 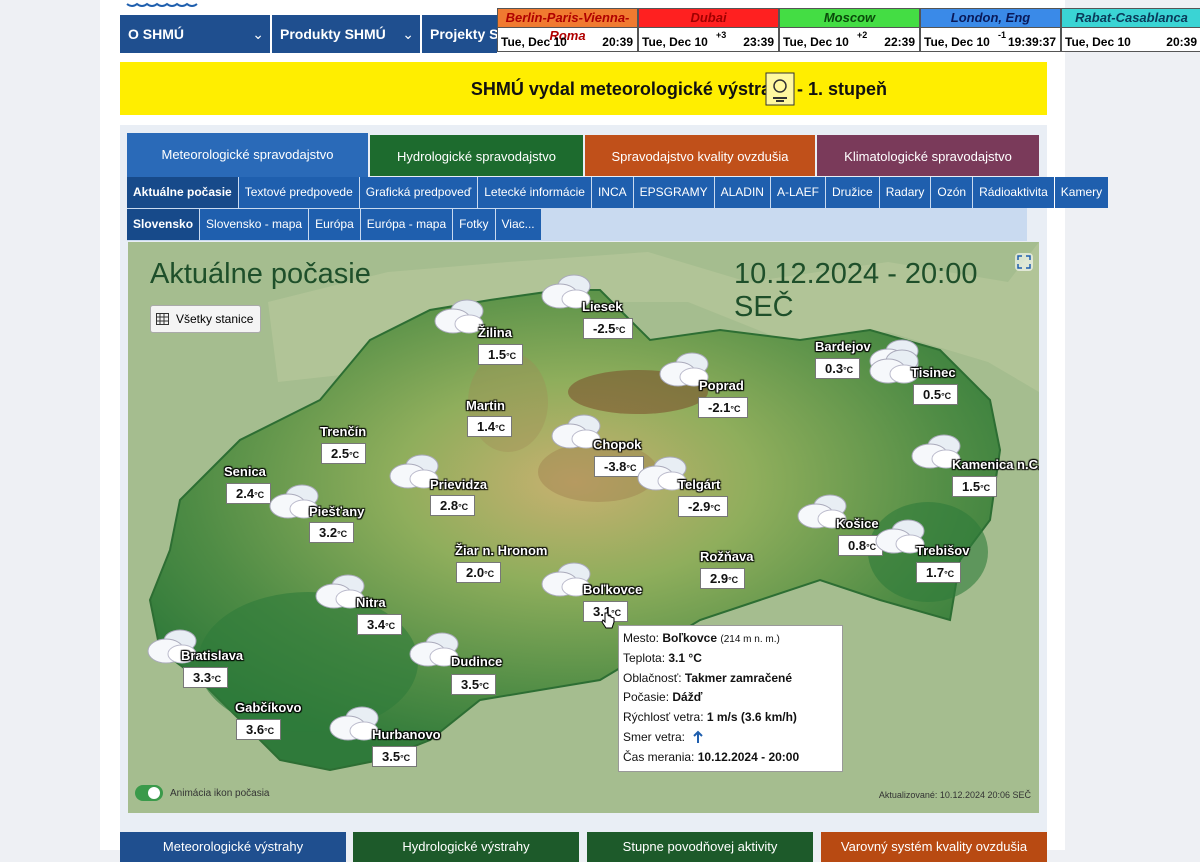 What do you see at coordinates (149, 793) in the screenshot?
I see `animation-toggle` at bounding box center [149, 793].